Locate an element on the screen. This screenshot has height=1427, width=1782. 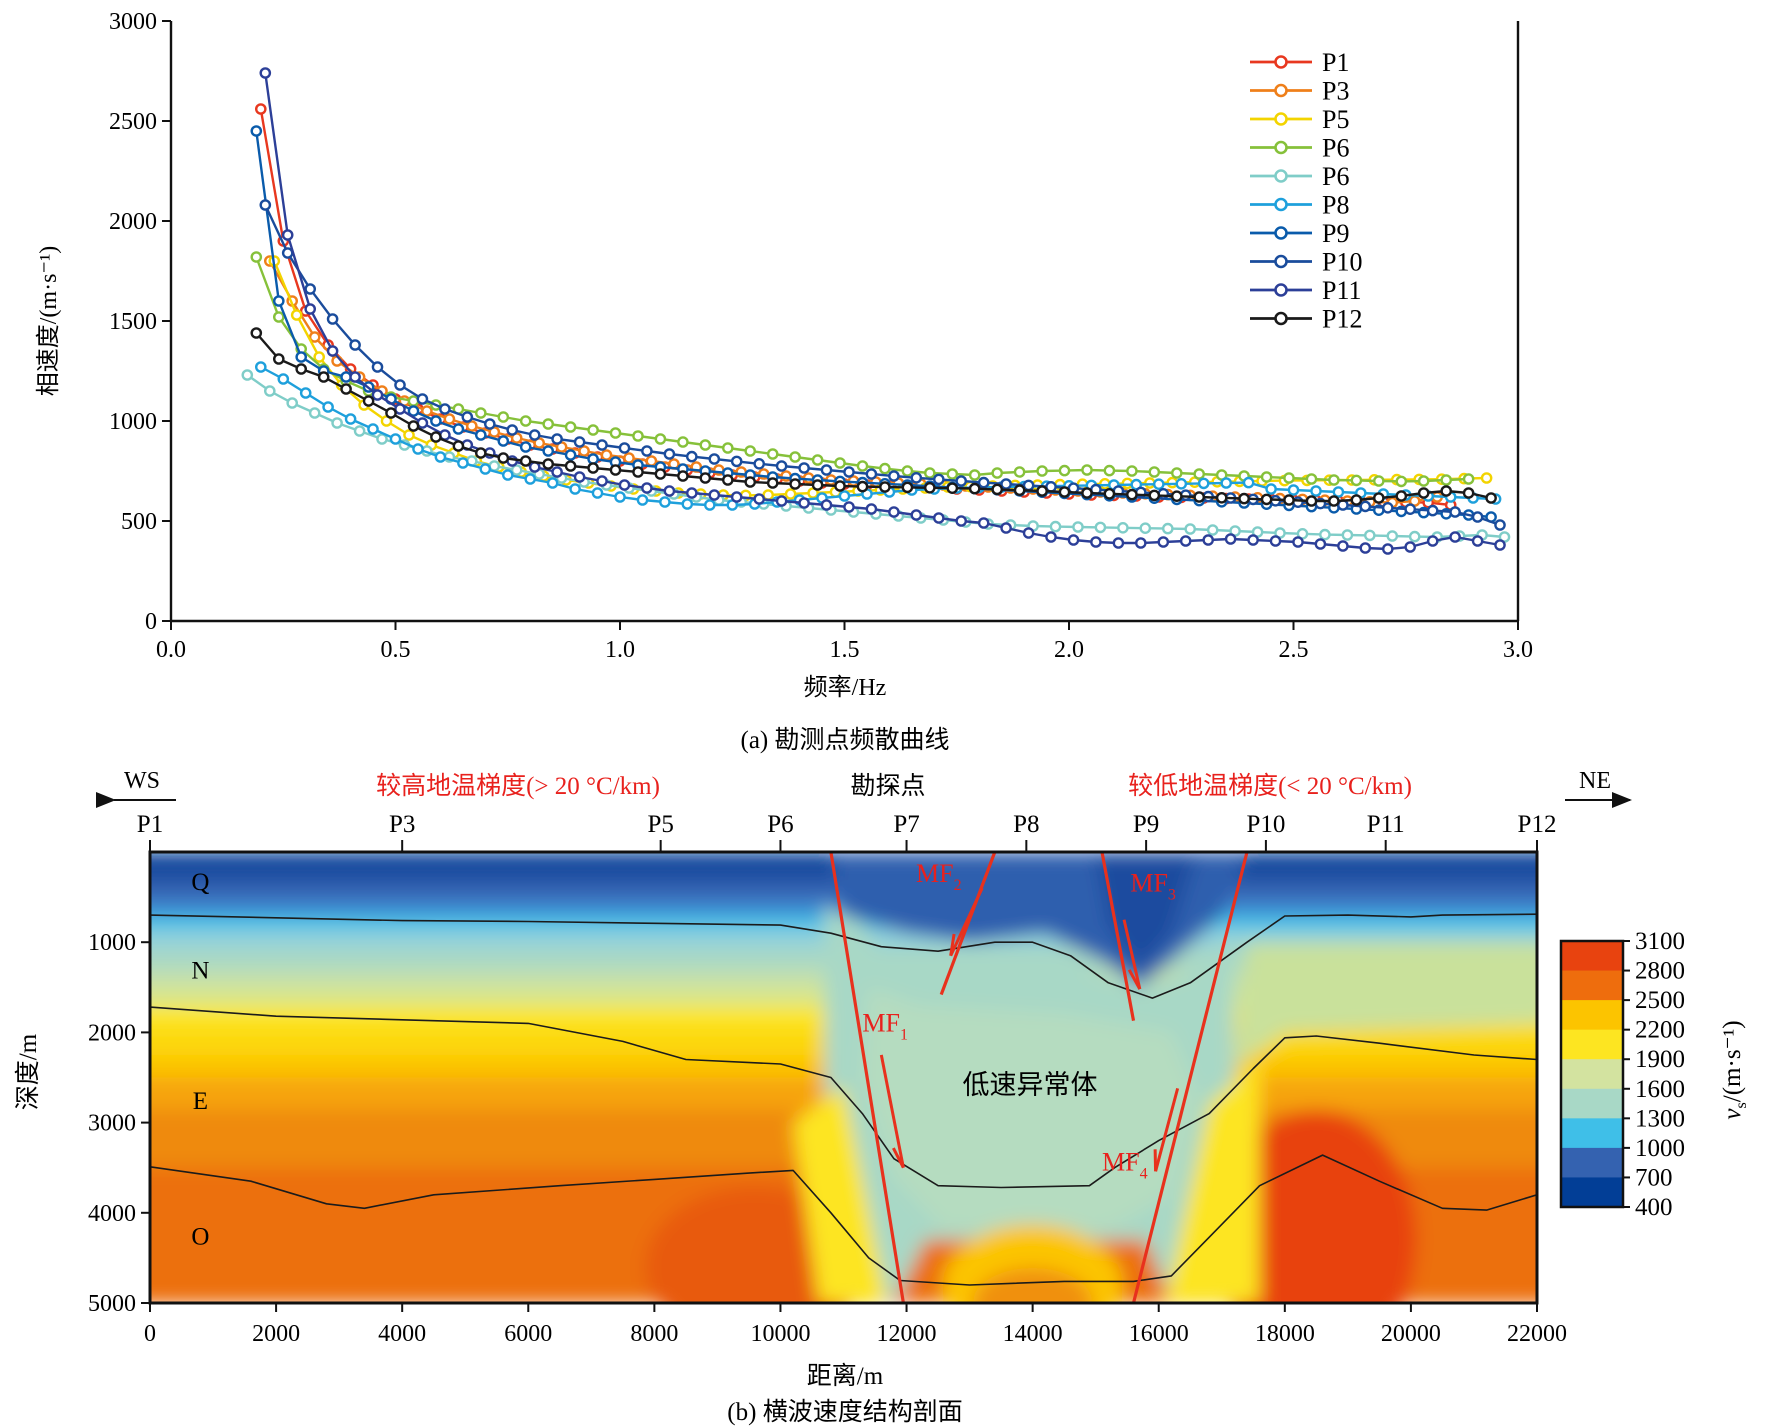
y-axis-label: 相速度/(m·s⁻¹) is located at coordinates (48, 321).